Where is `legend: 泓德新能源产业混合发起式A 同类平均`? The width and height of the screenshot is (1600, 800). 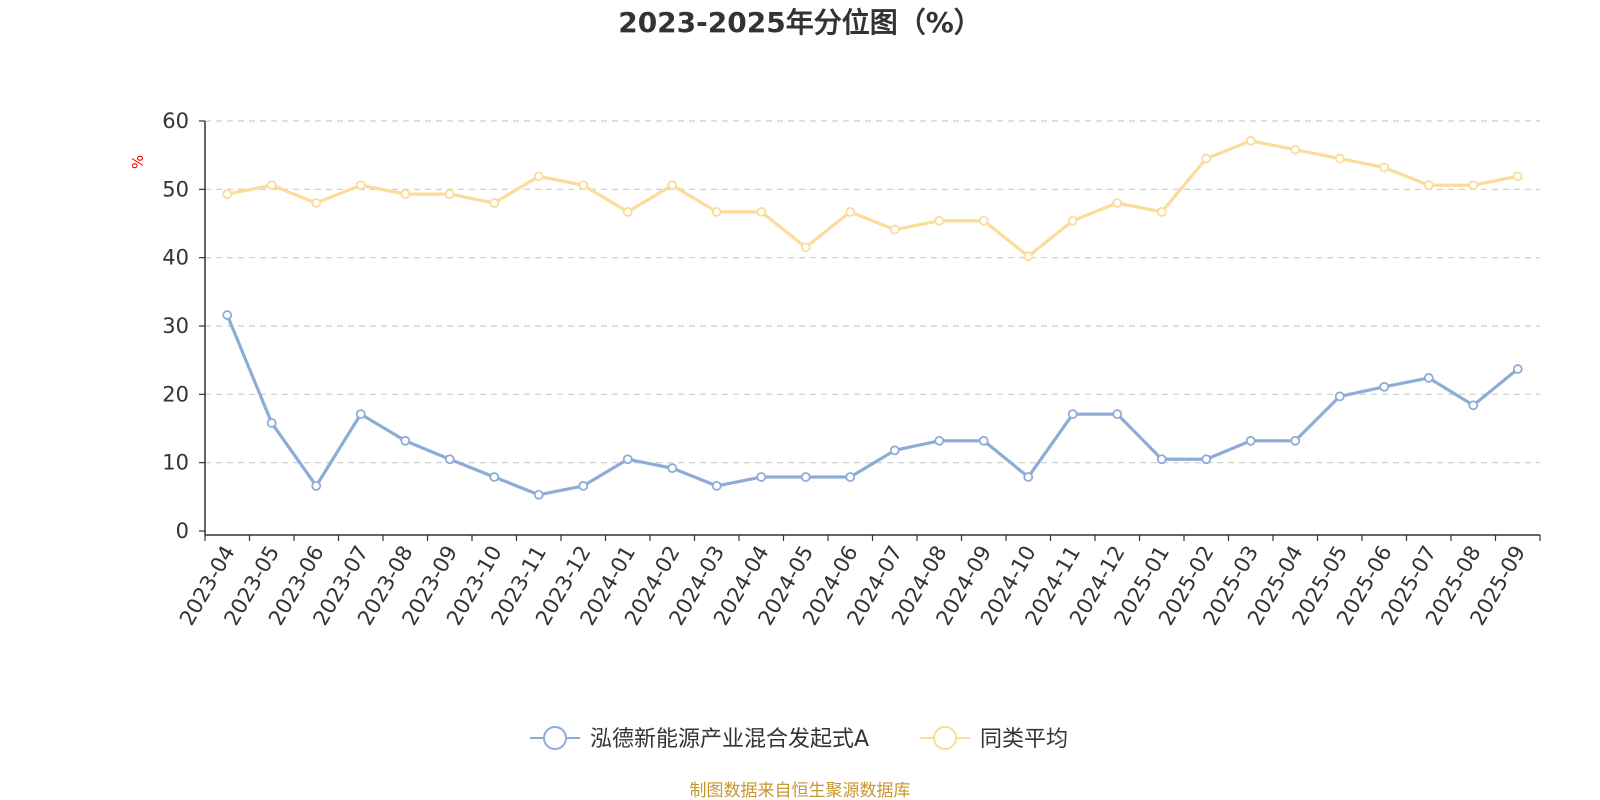 legend: 泓德新能源产业混合发起式A 同类平均 is located at coordinates (799, 739).